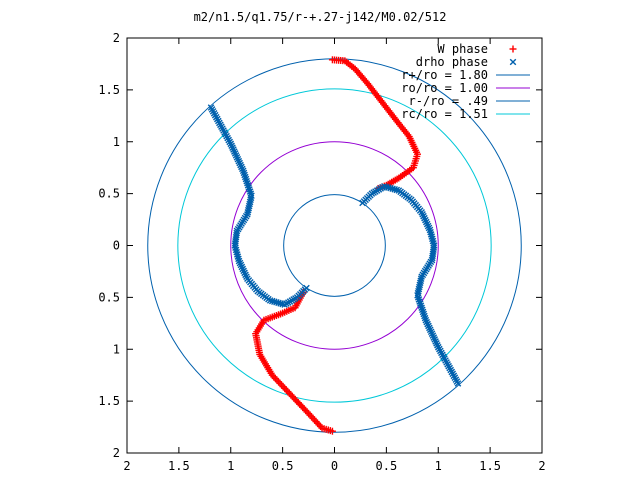 The height and width of the screenshot is (480, 640). Describe the element at coordinates (116, 246) in the screenshot. I see `y-tick-label: 0` at that location.